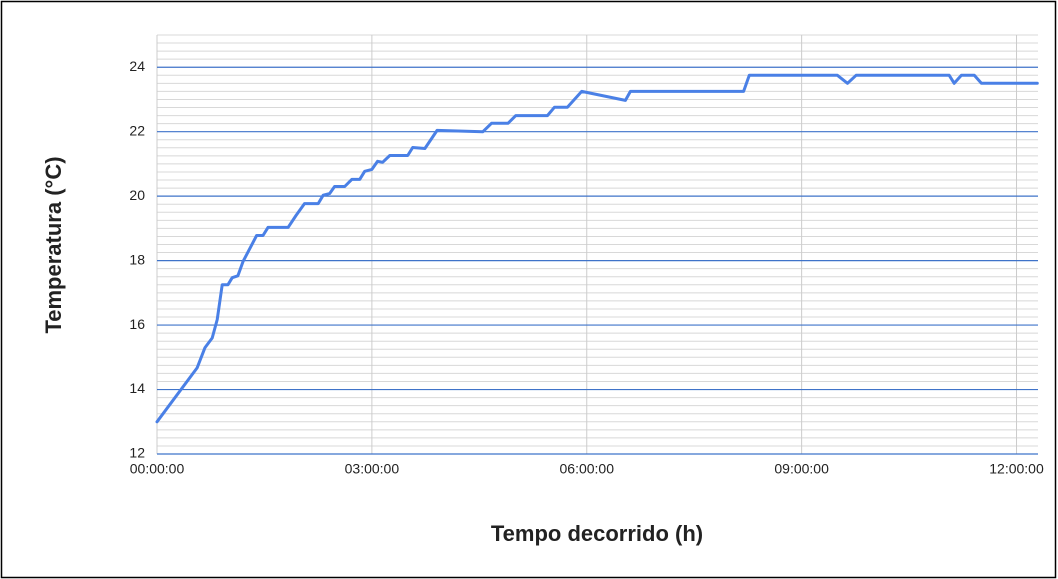 This screenshot has height=579, width=1058. What do you see at coordinates (137, 130) in the screenshot?
I see `y-tick-label: 22` at bounding box center [137, 130].